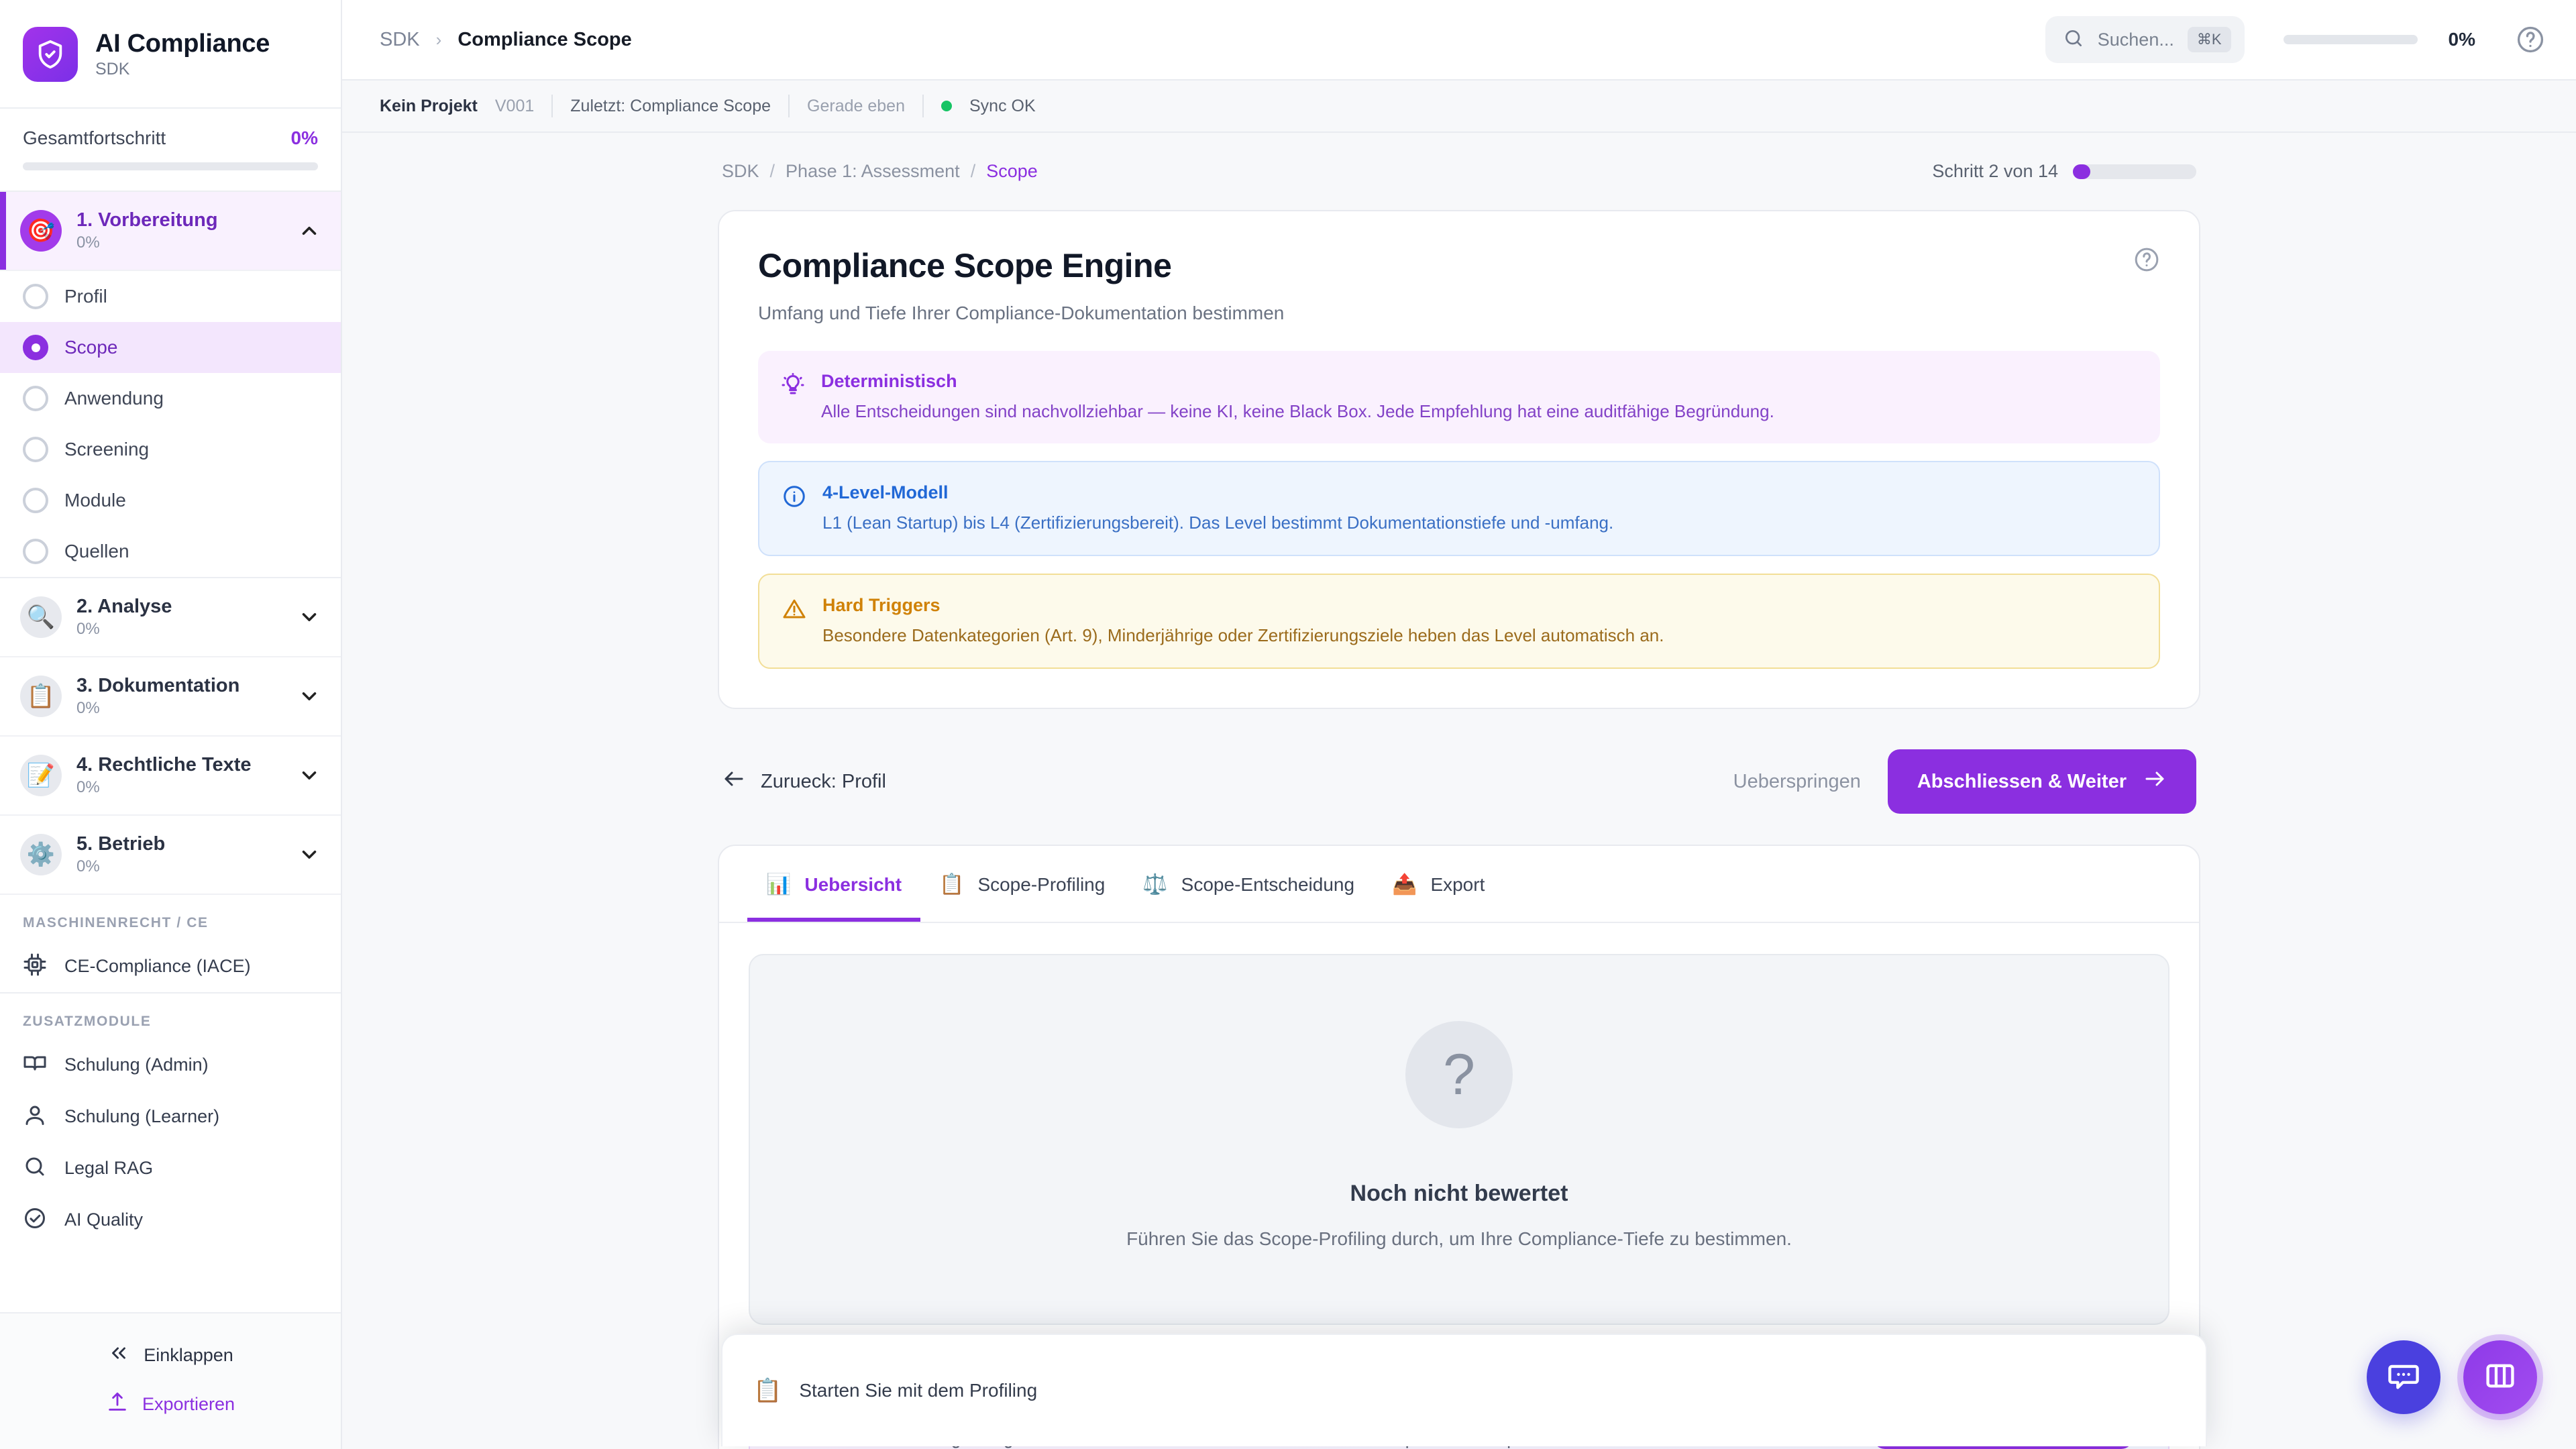  I want to click on sidebar-phase-dokumentation: 📋 3. Dokumentation 0%, so click(170, 697).